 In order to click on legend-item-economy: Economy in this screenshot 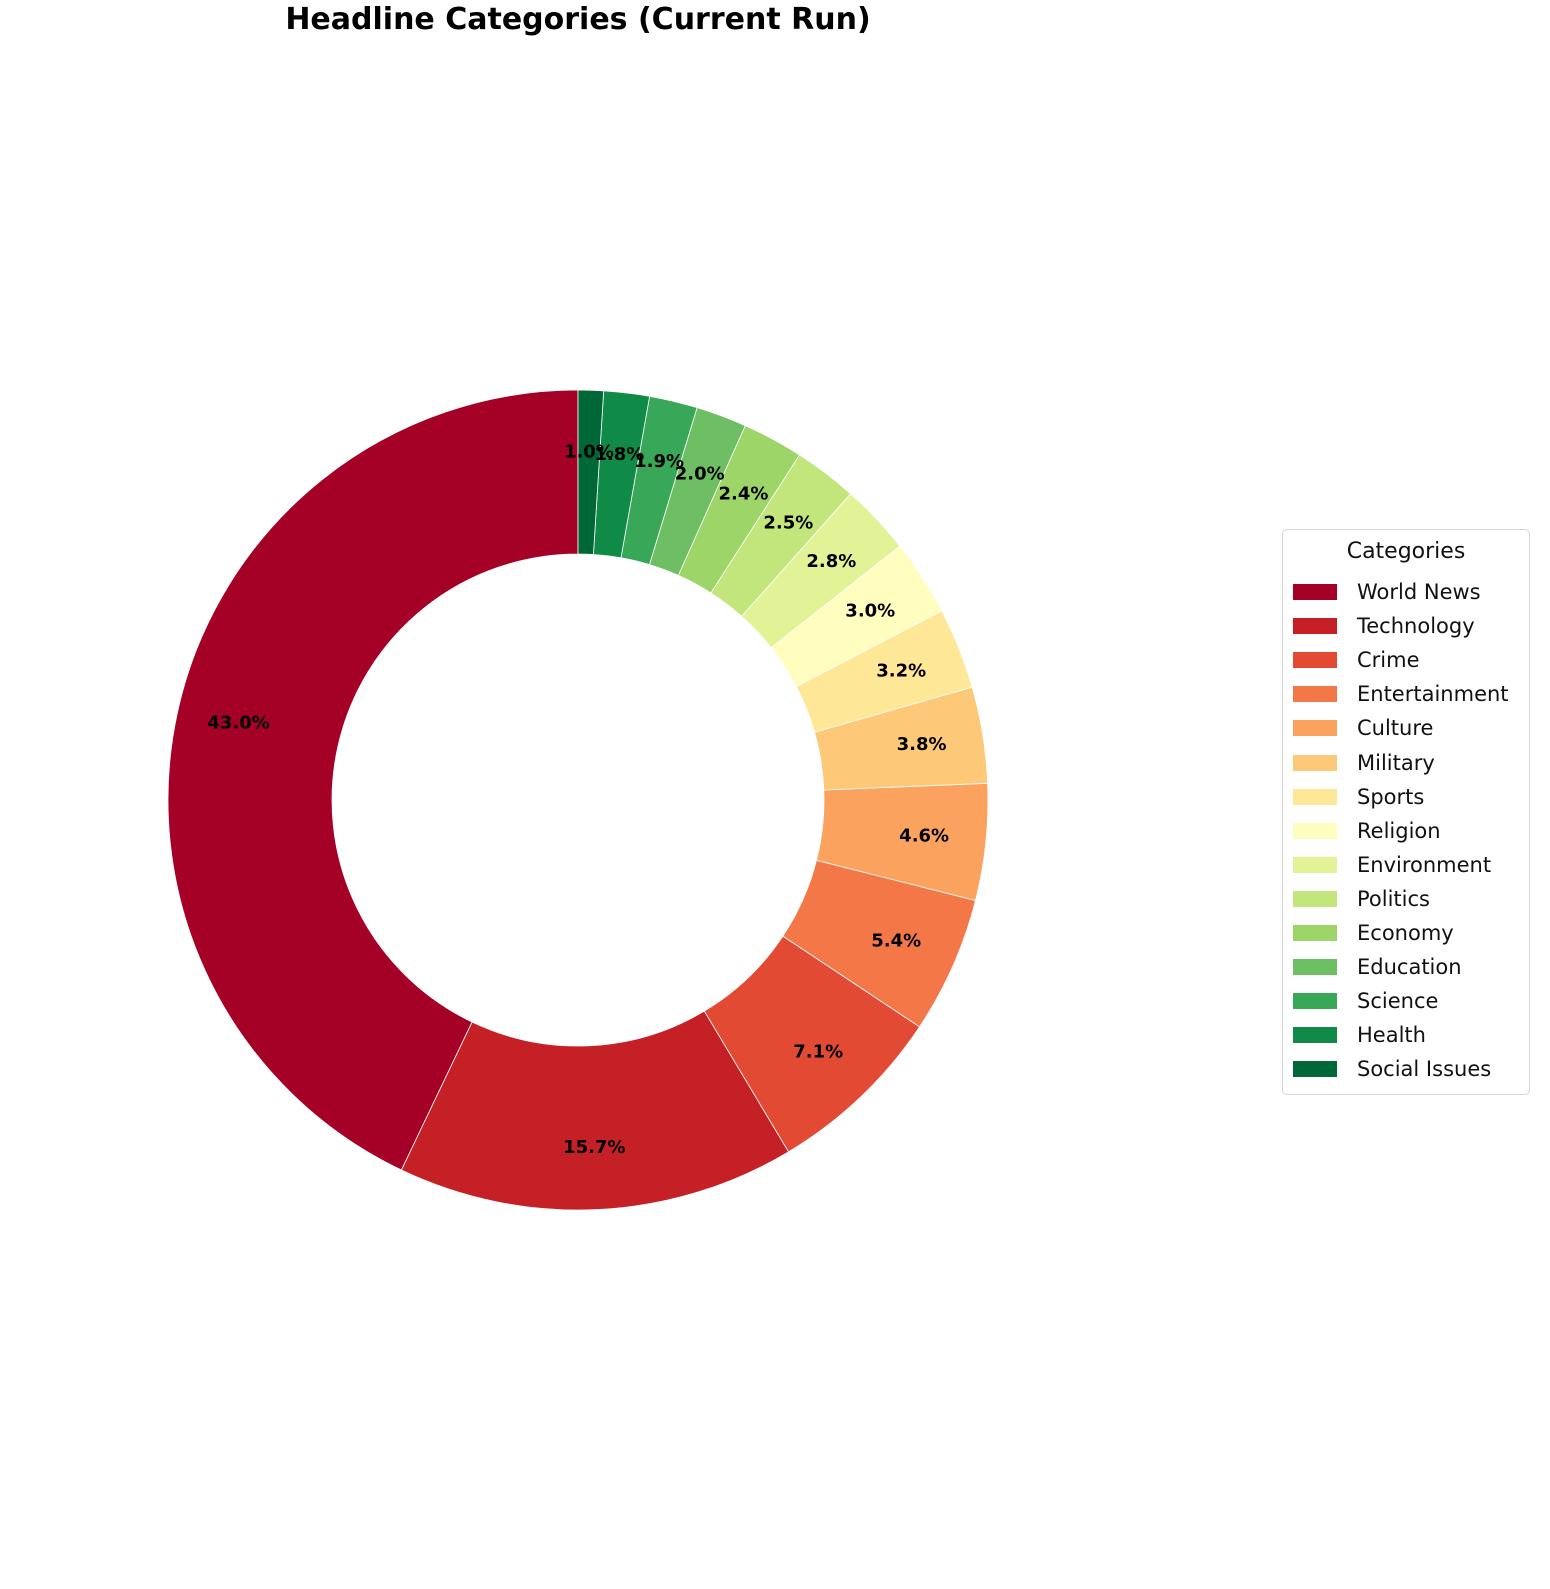, I will do `click(1373, 933)`.